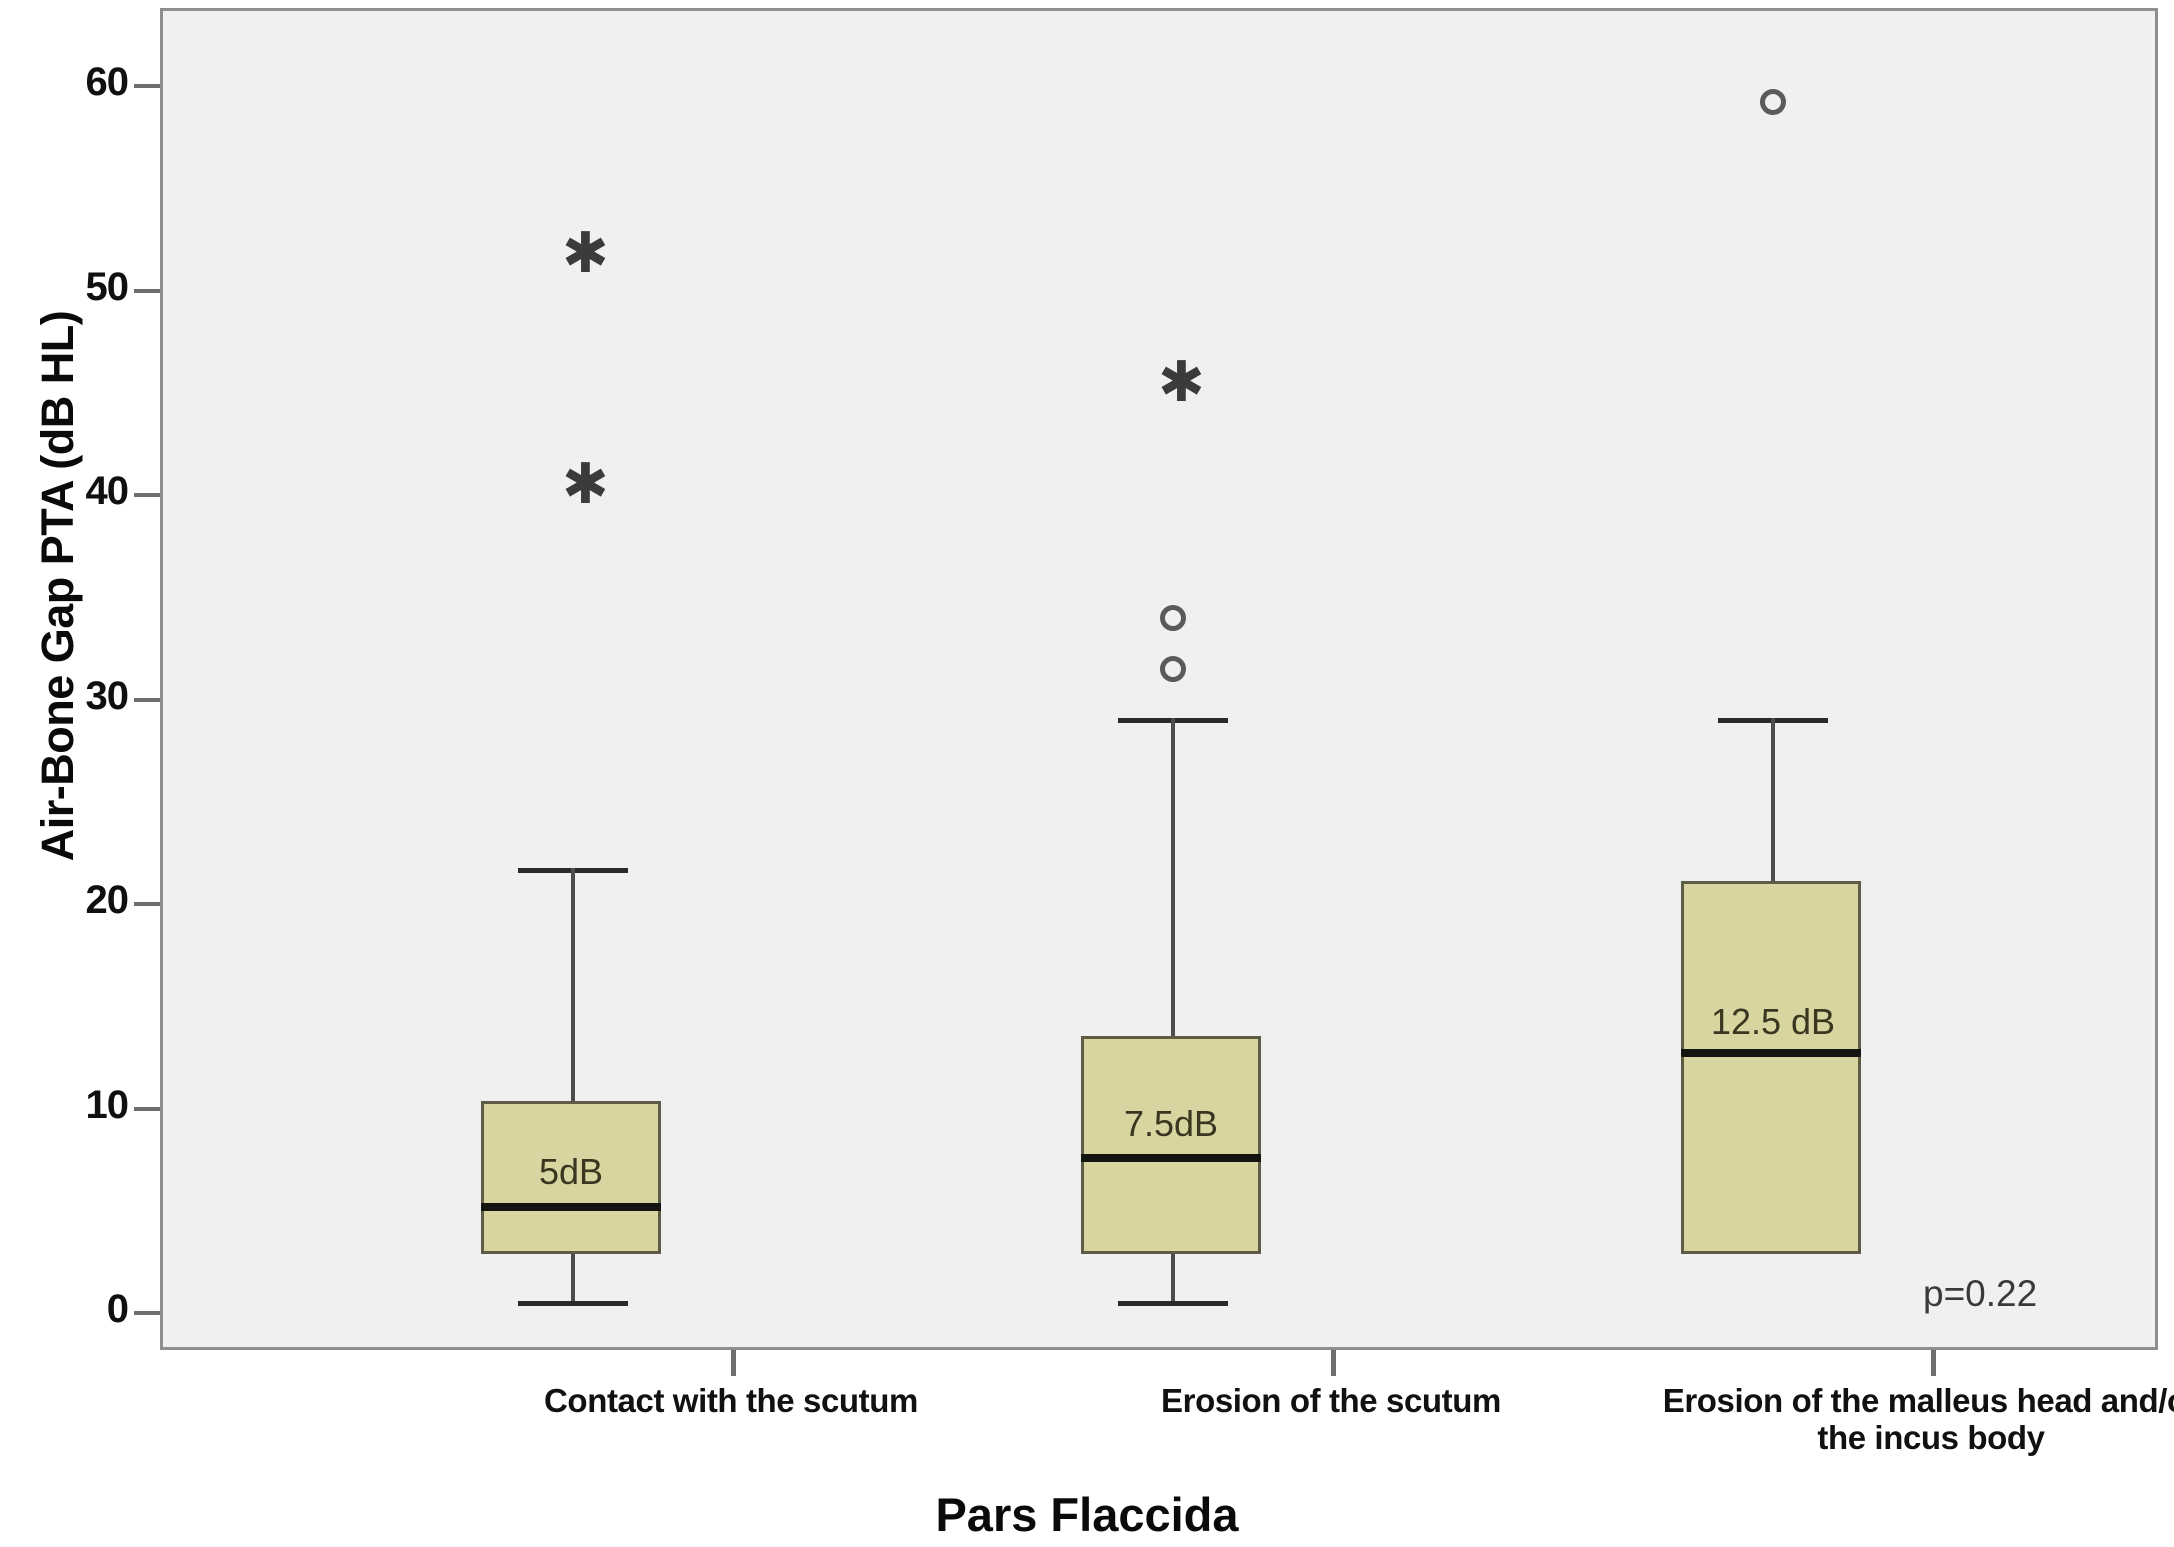  Describe the element at coordinates (107, 82) in the screenshot. I see `y-tick-label-60: 60` at that location.